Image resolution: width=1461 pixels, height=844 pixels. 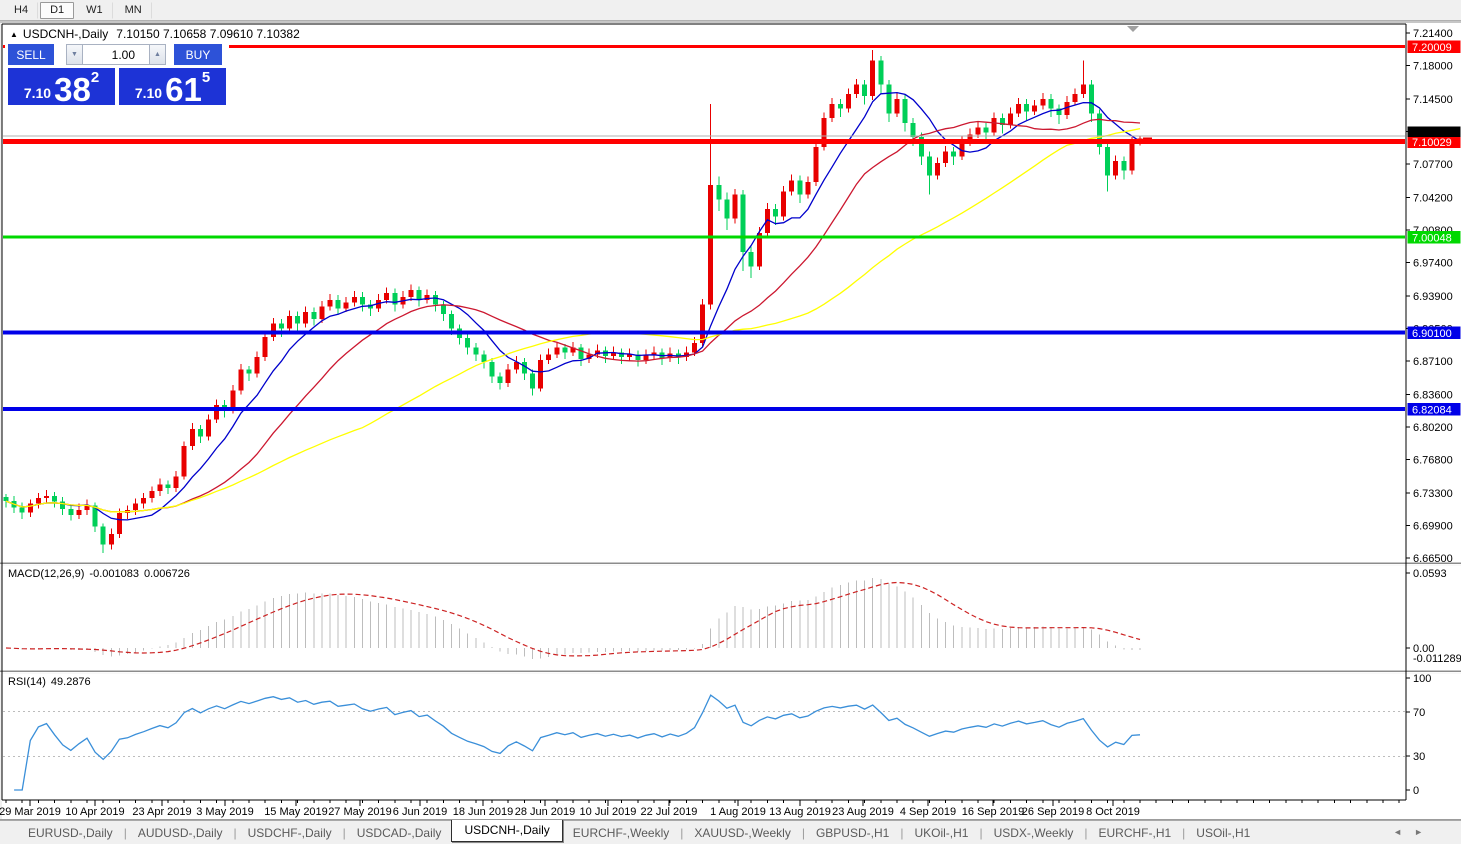 I want to click on symbol-tab-usdcad-daily: USDCAD-,Daily, so click(x=399, y=832).